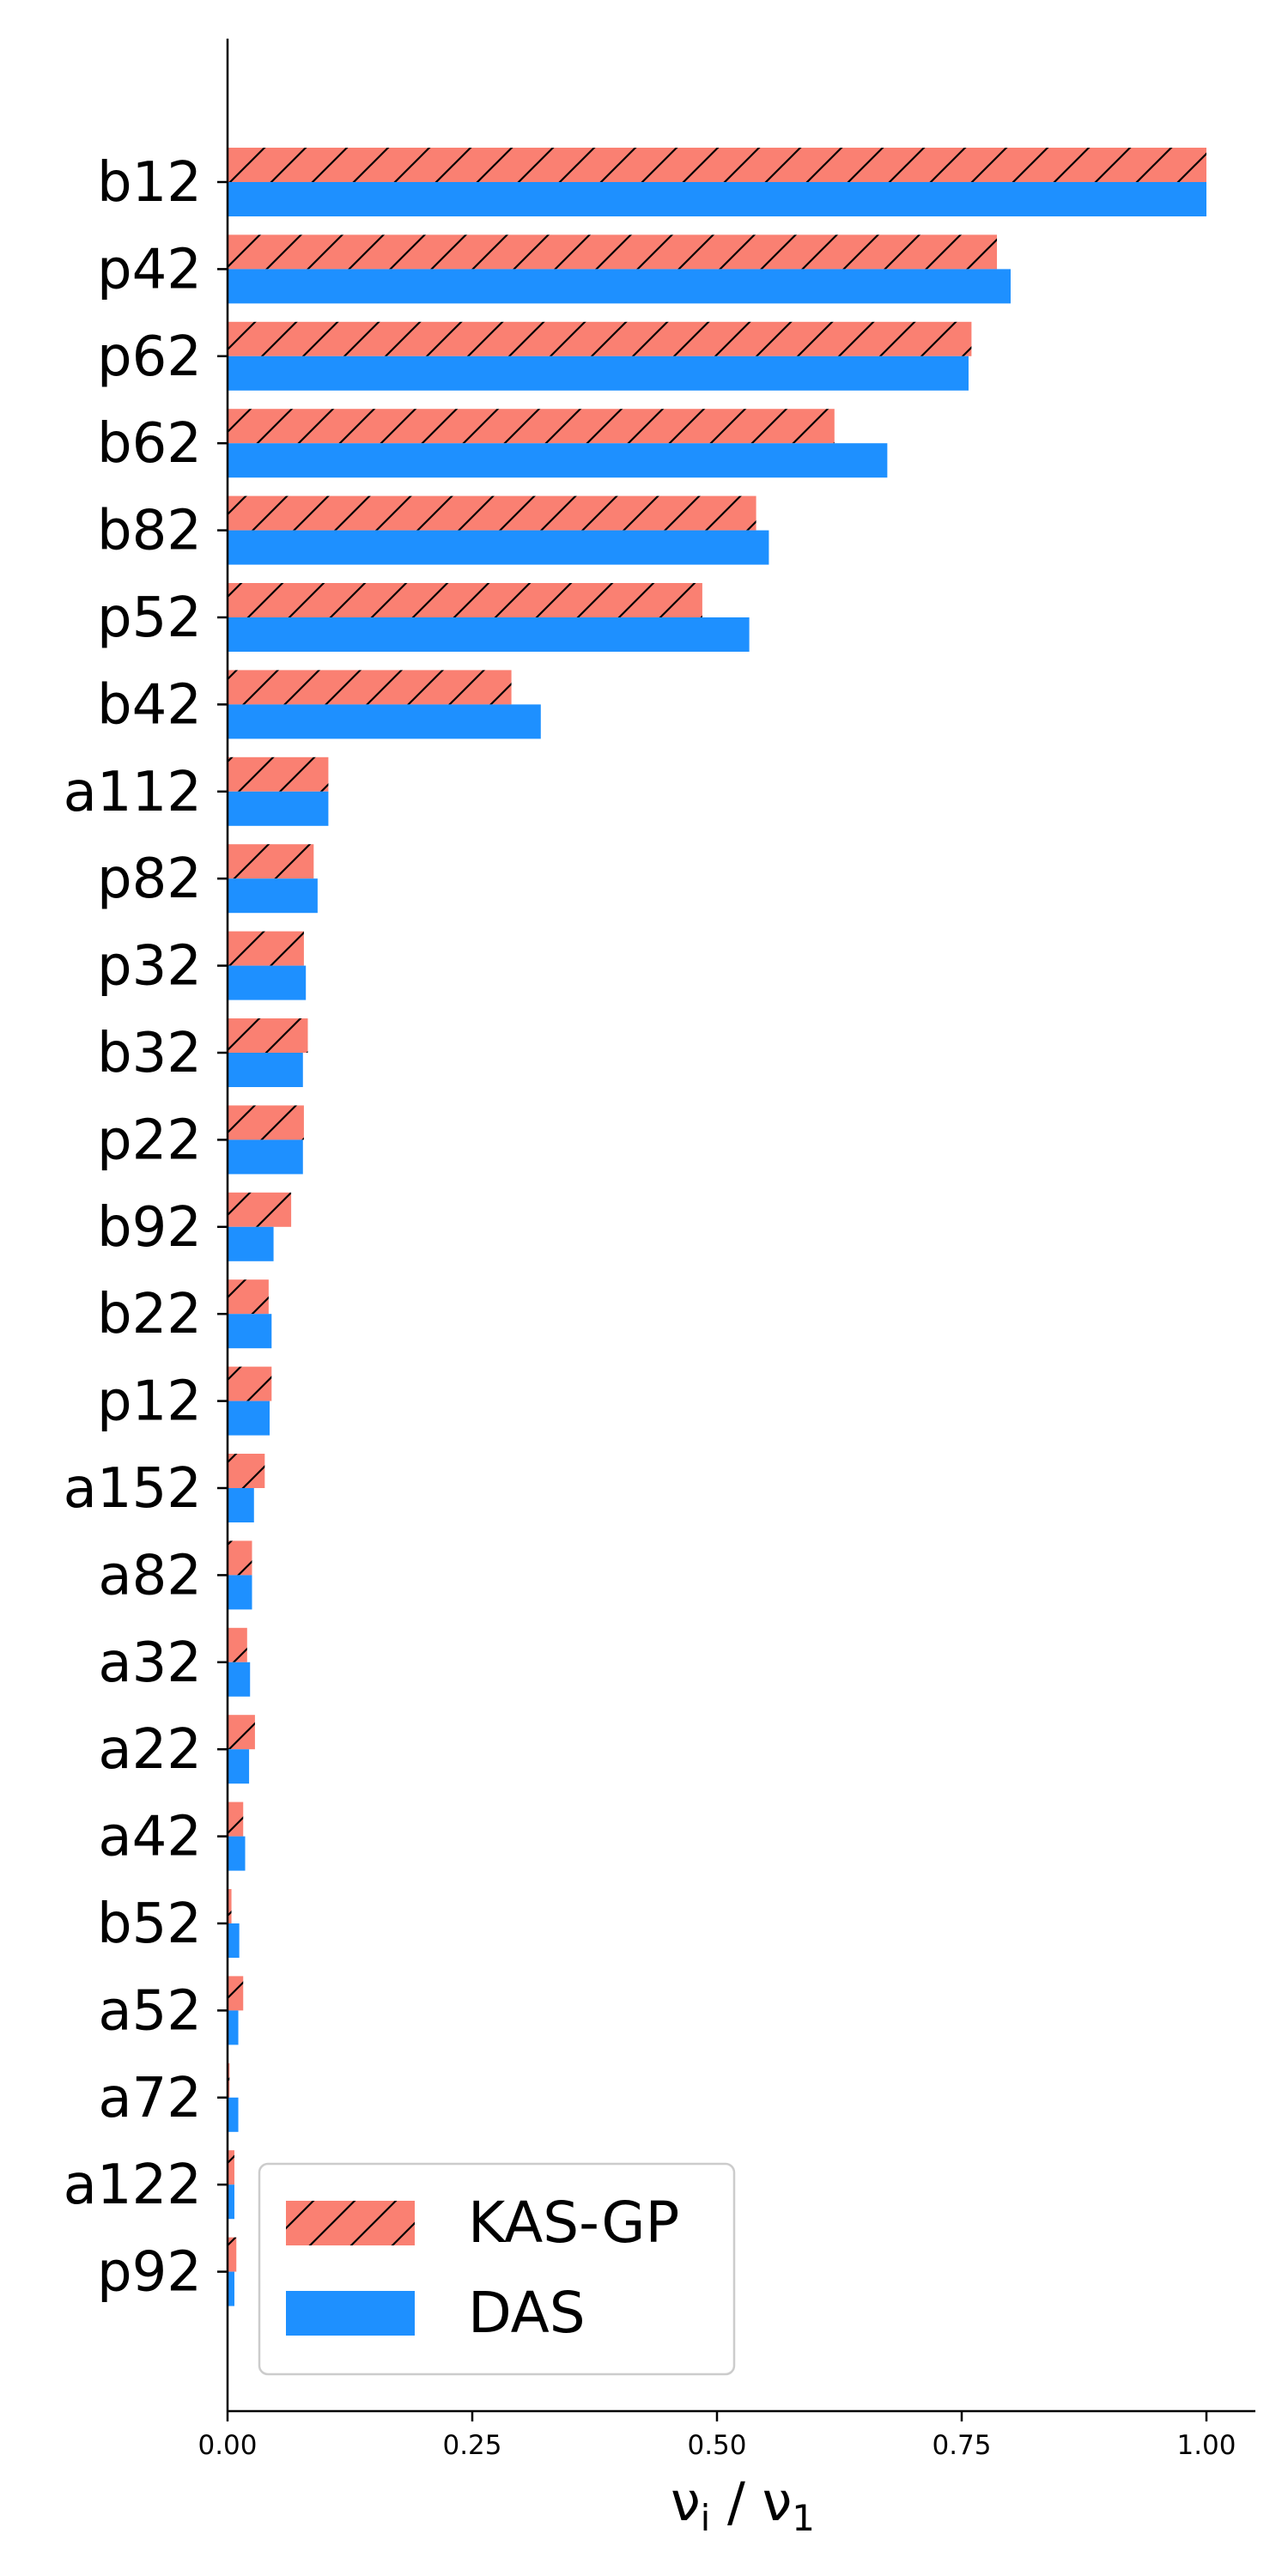 This screenshot has height=2576, width=1288. Describe the element at coordinates (149, 1314) in the screenshot. I see `y-tick-label: b22` at that location.